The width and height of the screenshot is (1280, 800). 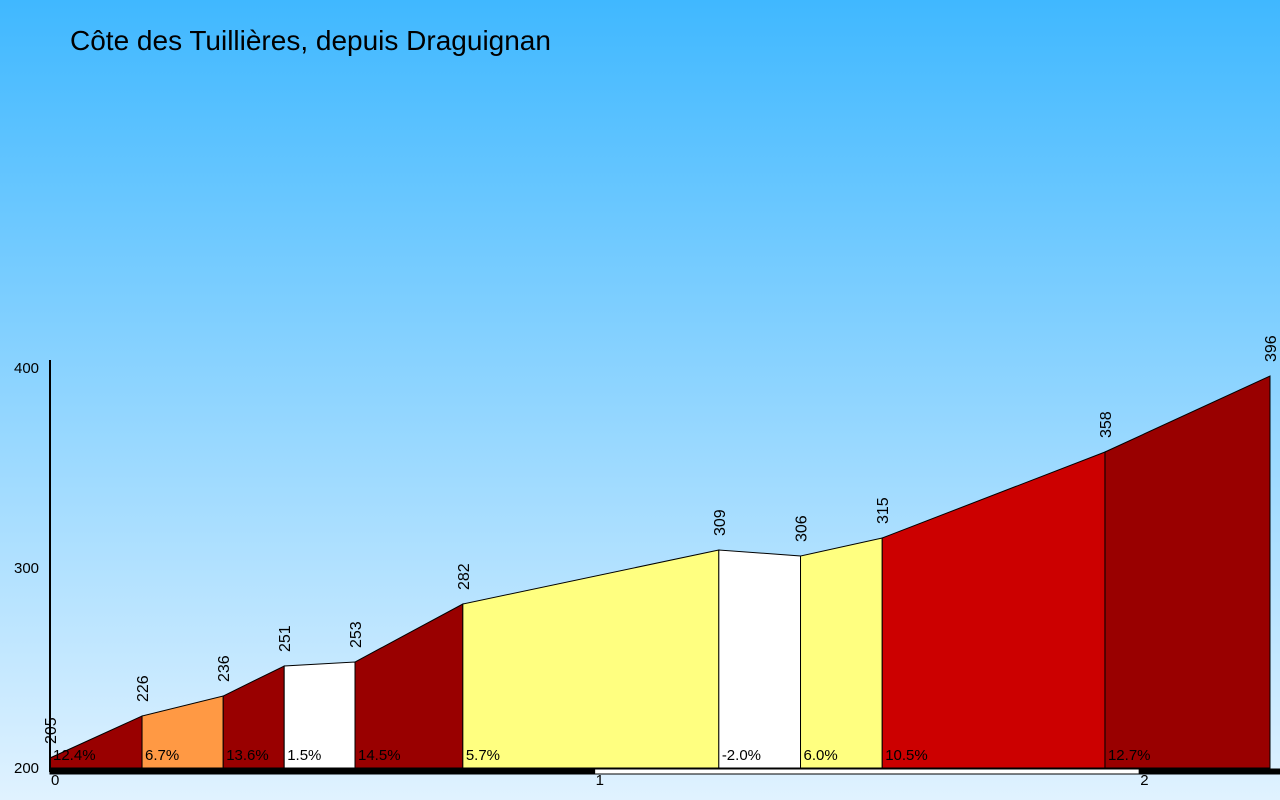 What do you see at coordinates (1129, 755) in the screenshot?
I see `gradient-label: 12.7%` at bounding box center [1129, 755].